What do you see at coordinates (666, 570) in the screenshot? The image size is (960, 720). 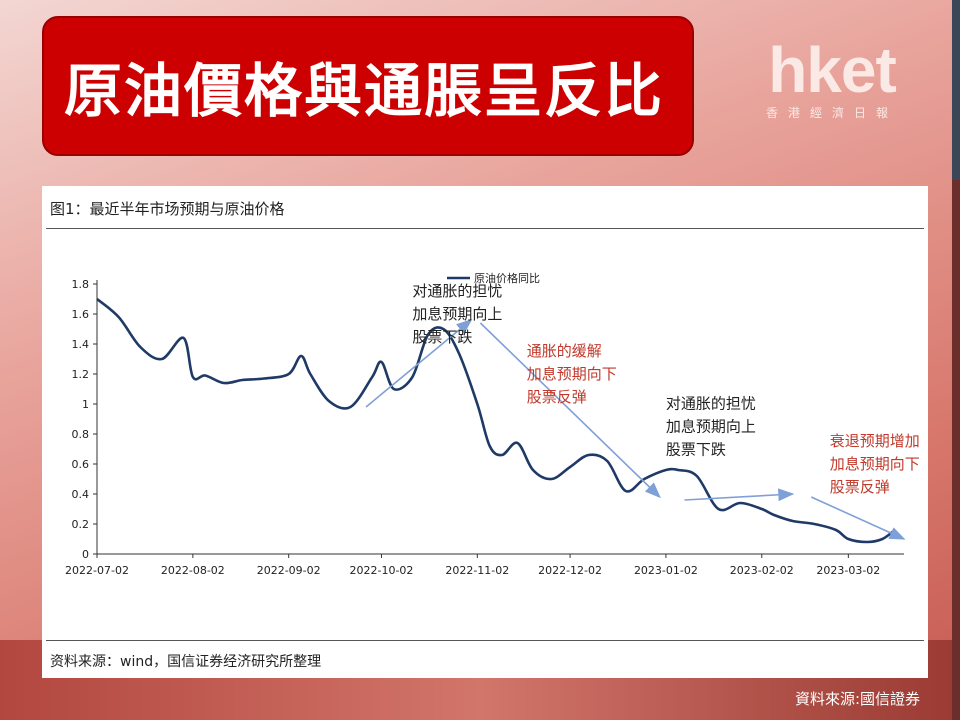 I see `x-tick-label: 2023-01-02` at bounding box center [666, 570].